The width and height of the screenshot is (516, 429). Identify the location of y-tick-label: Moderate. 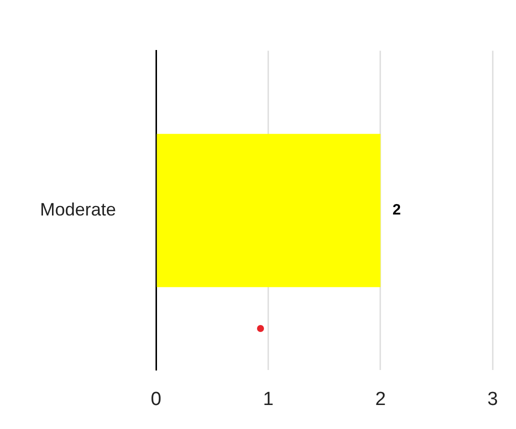
(78, 209).